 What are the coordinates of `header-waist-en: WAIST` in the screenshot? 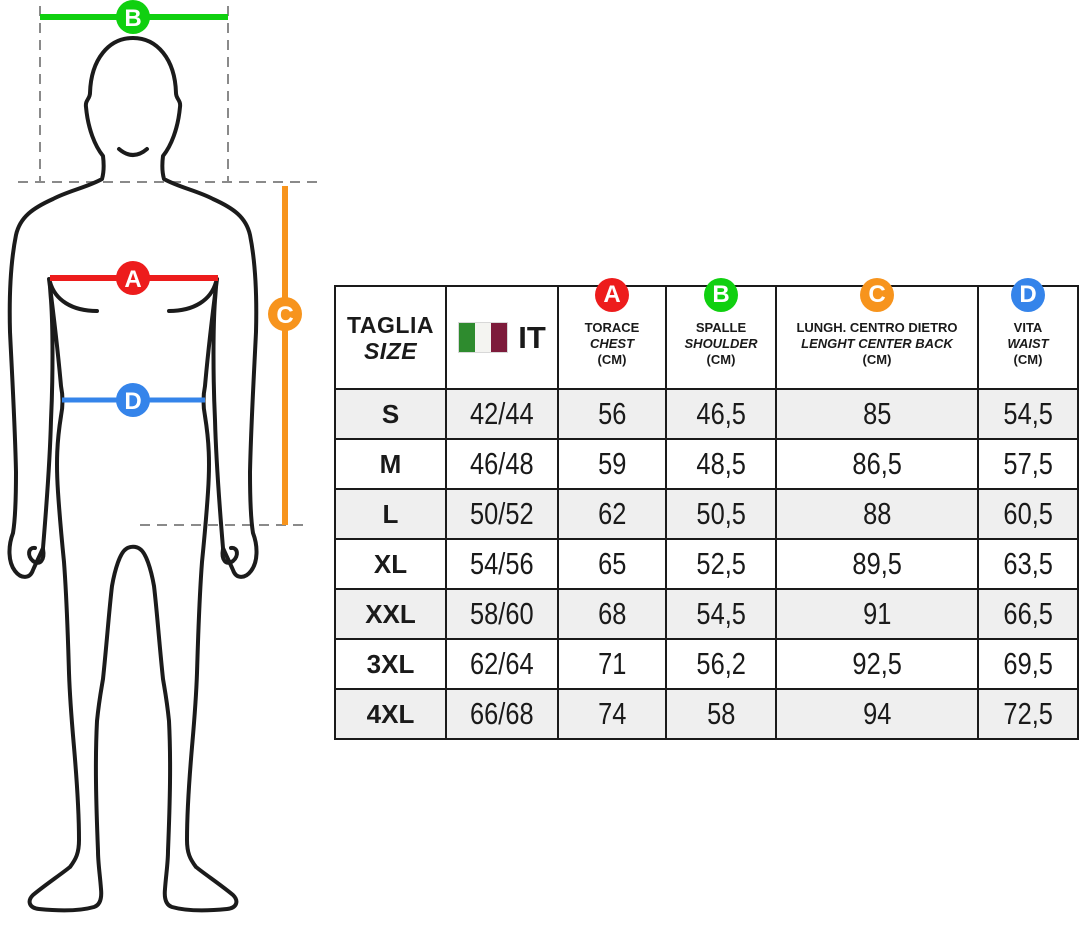 It's located at (1028, 343).